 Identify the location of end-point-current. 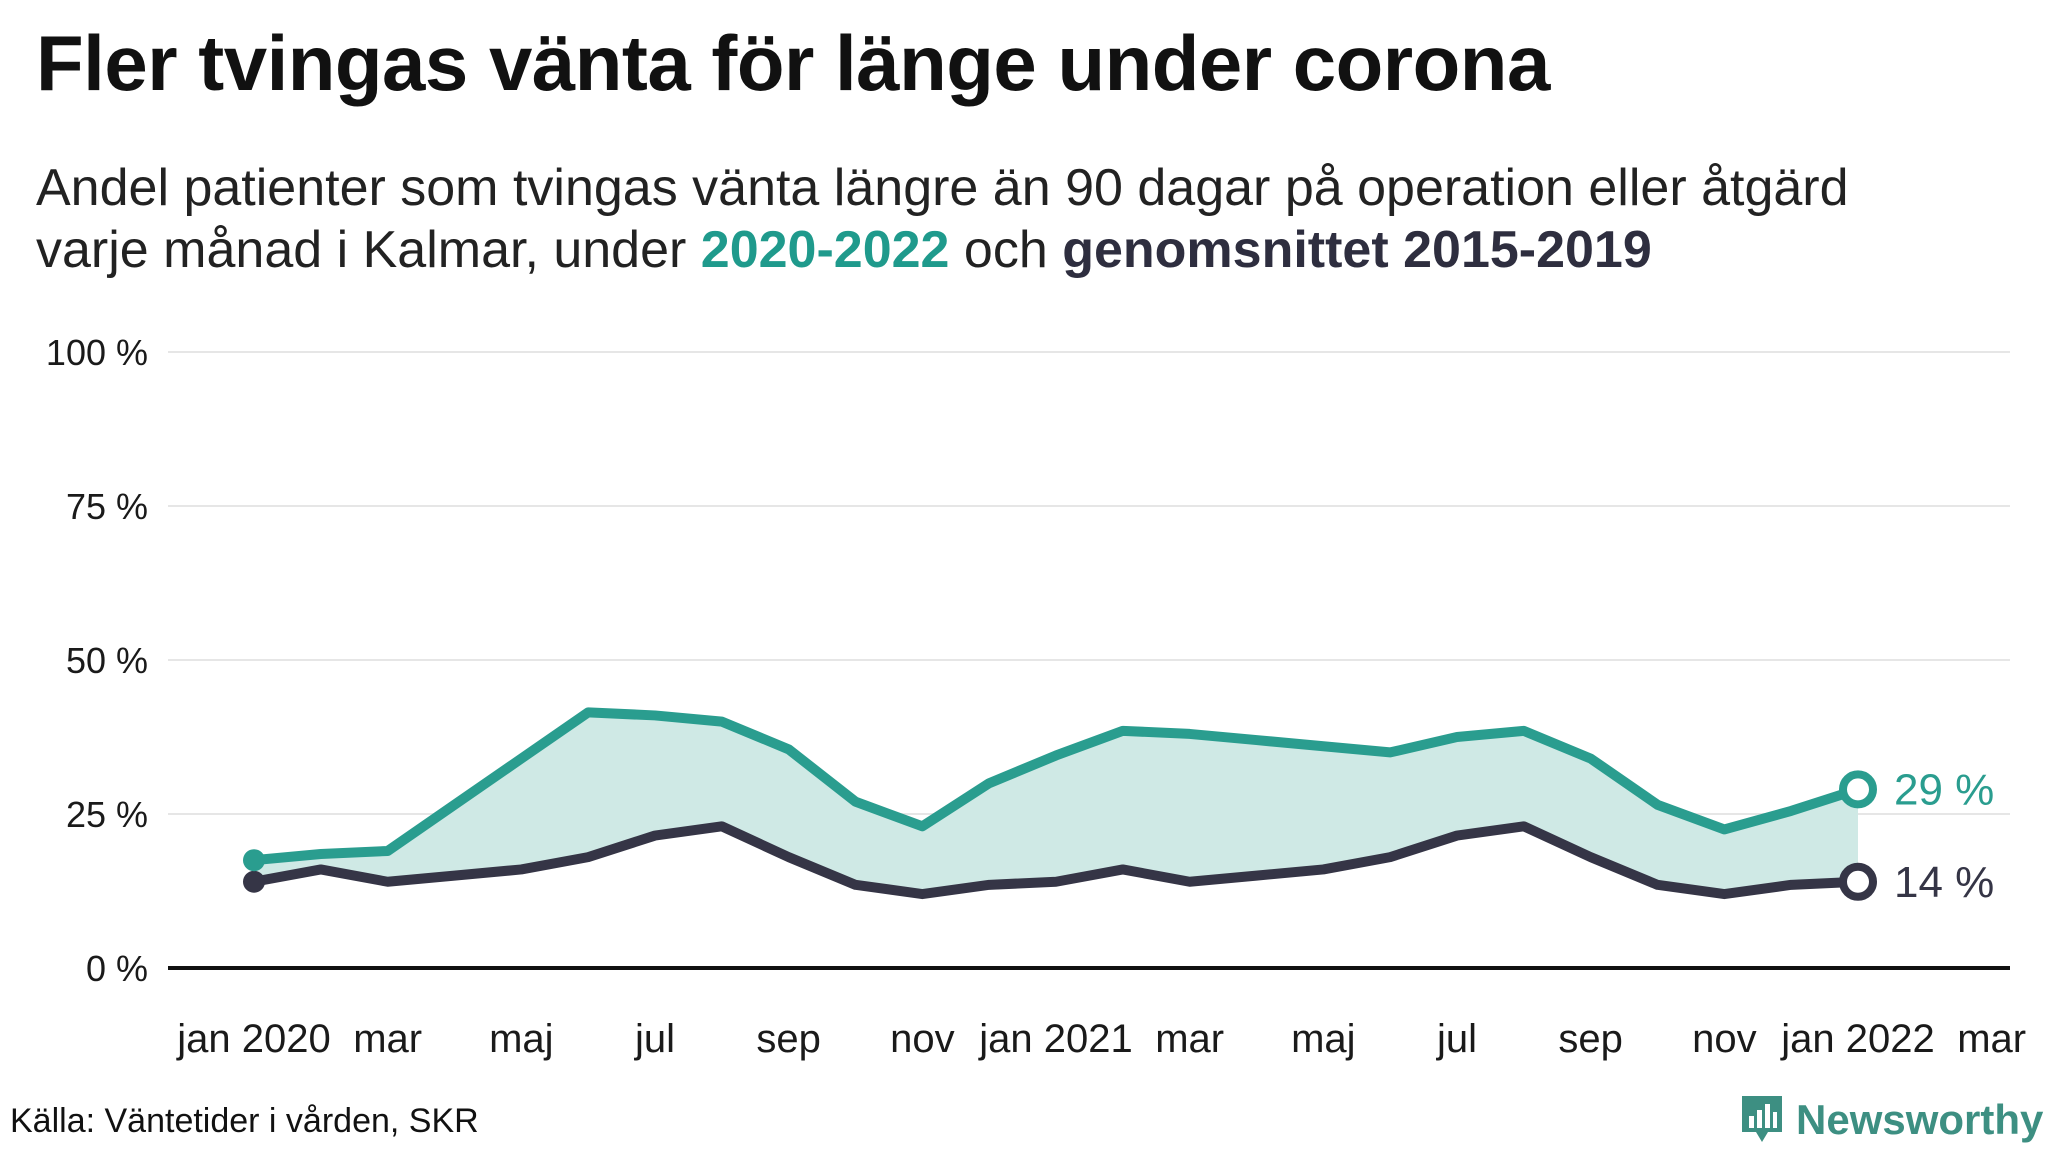
(1858, 789).